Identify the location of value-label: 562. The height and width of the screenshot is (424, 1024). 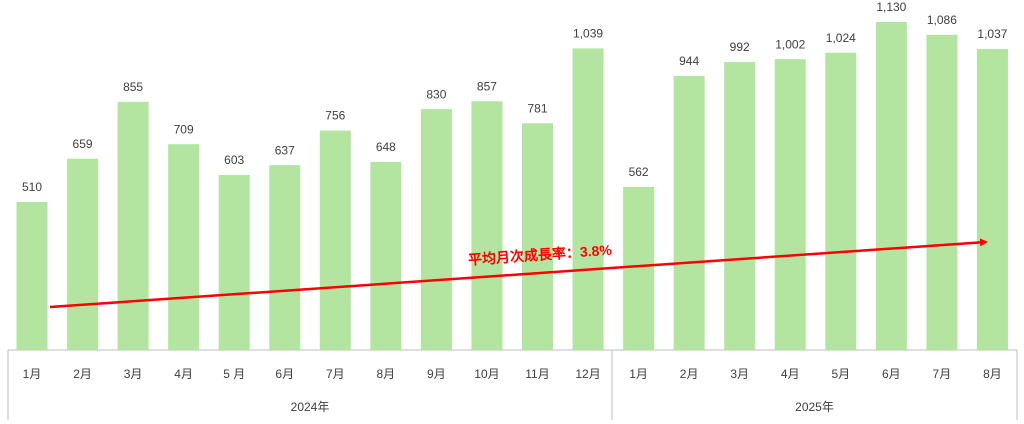
(639, 172).